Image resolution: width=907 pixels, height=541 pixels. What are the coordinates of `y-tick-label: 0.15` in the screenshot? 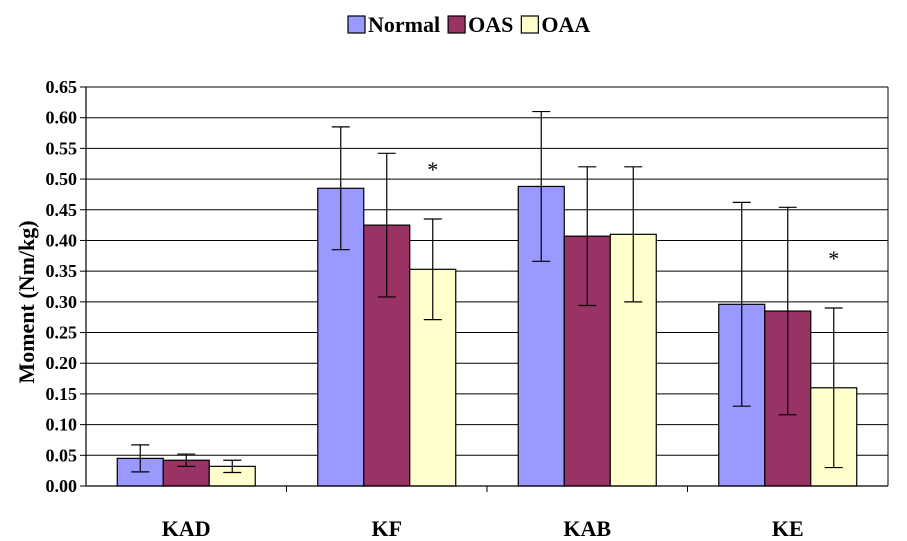 It's located at (62, 394).